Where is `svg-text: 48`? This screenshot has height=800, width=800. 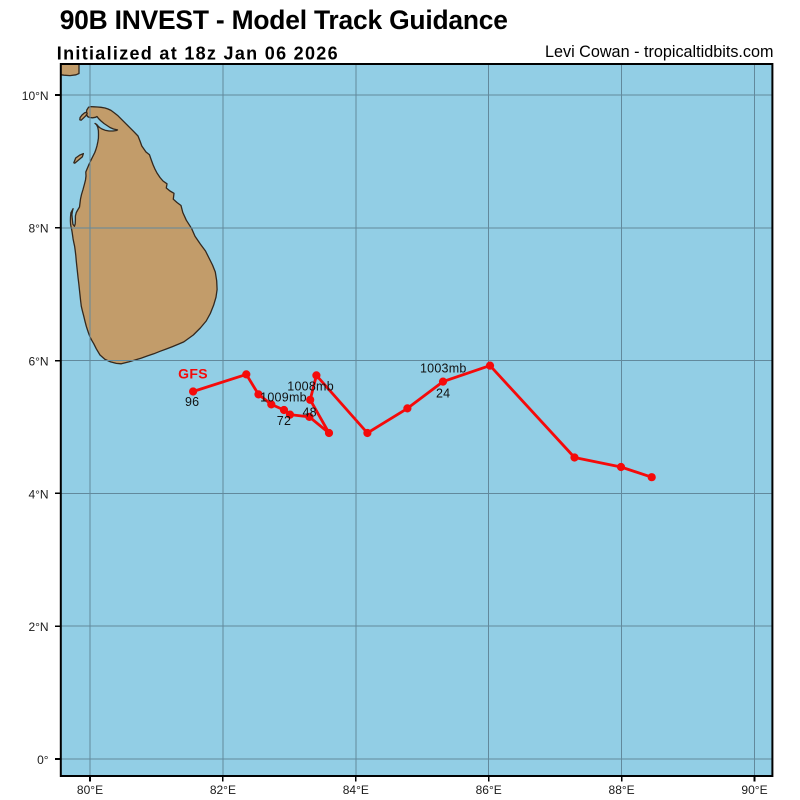 svg-text: 48 is located at coordinates (309, 412).